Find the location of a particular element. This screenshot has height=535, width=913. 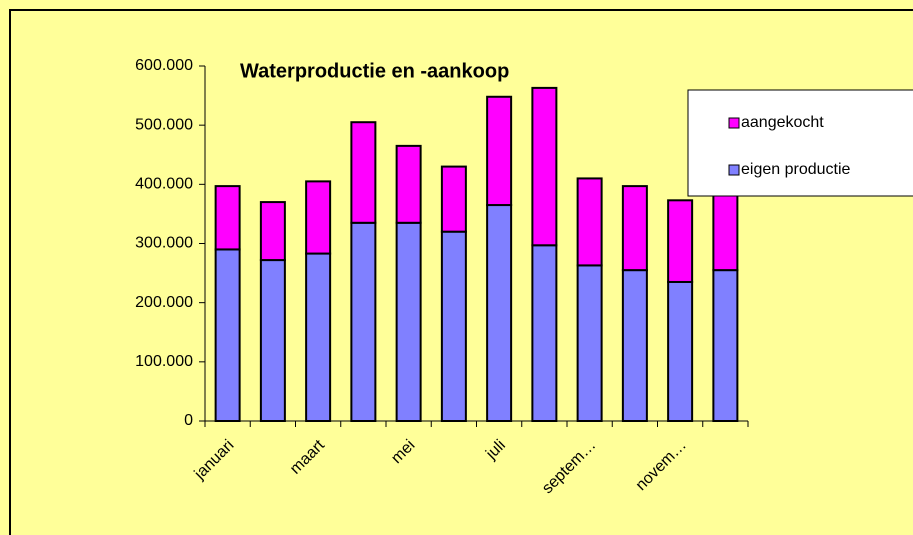

y-tick-label: 200.000 is located at coordinates (164, 302).